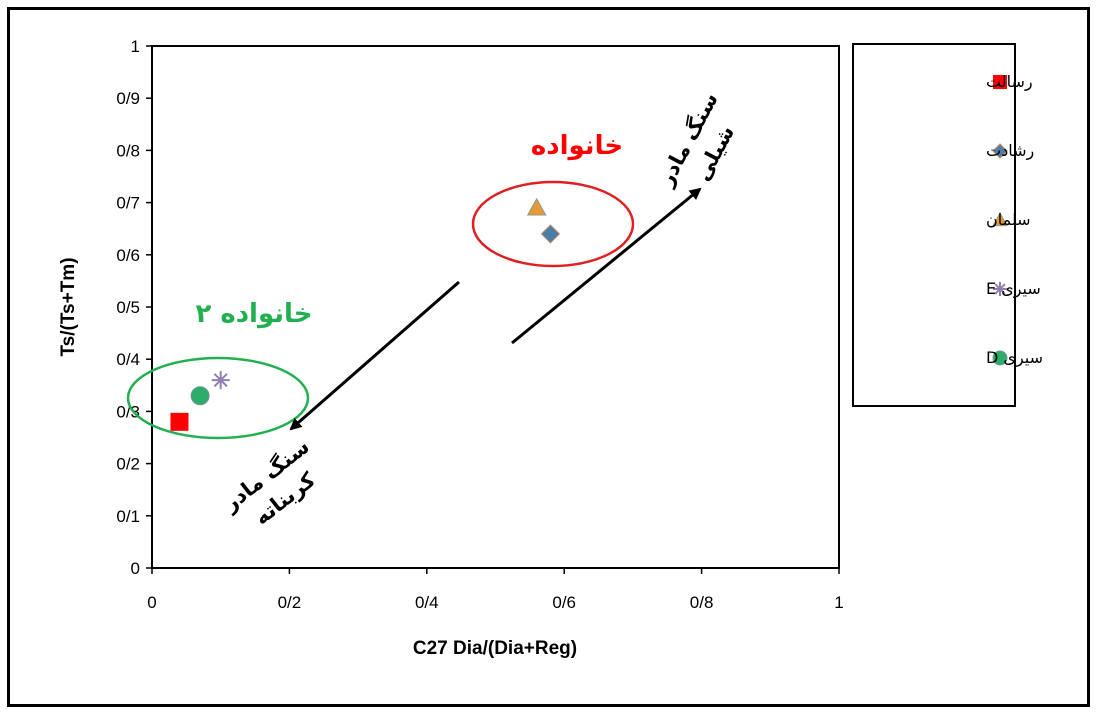  What do you see at coordinates (290, 602) in the screenshot?
I see `x-tick-label: 0/2` at bounding box center [290, 602].